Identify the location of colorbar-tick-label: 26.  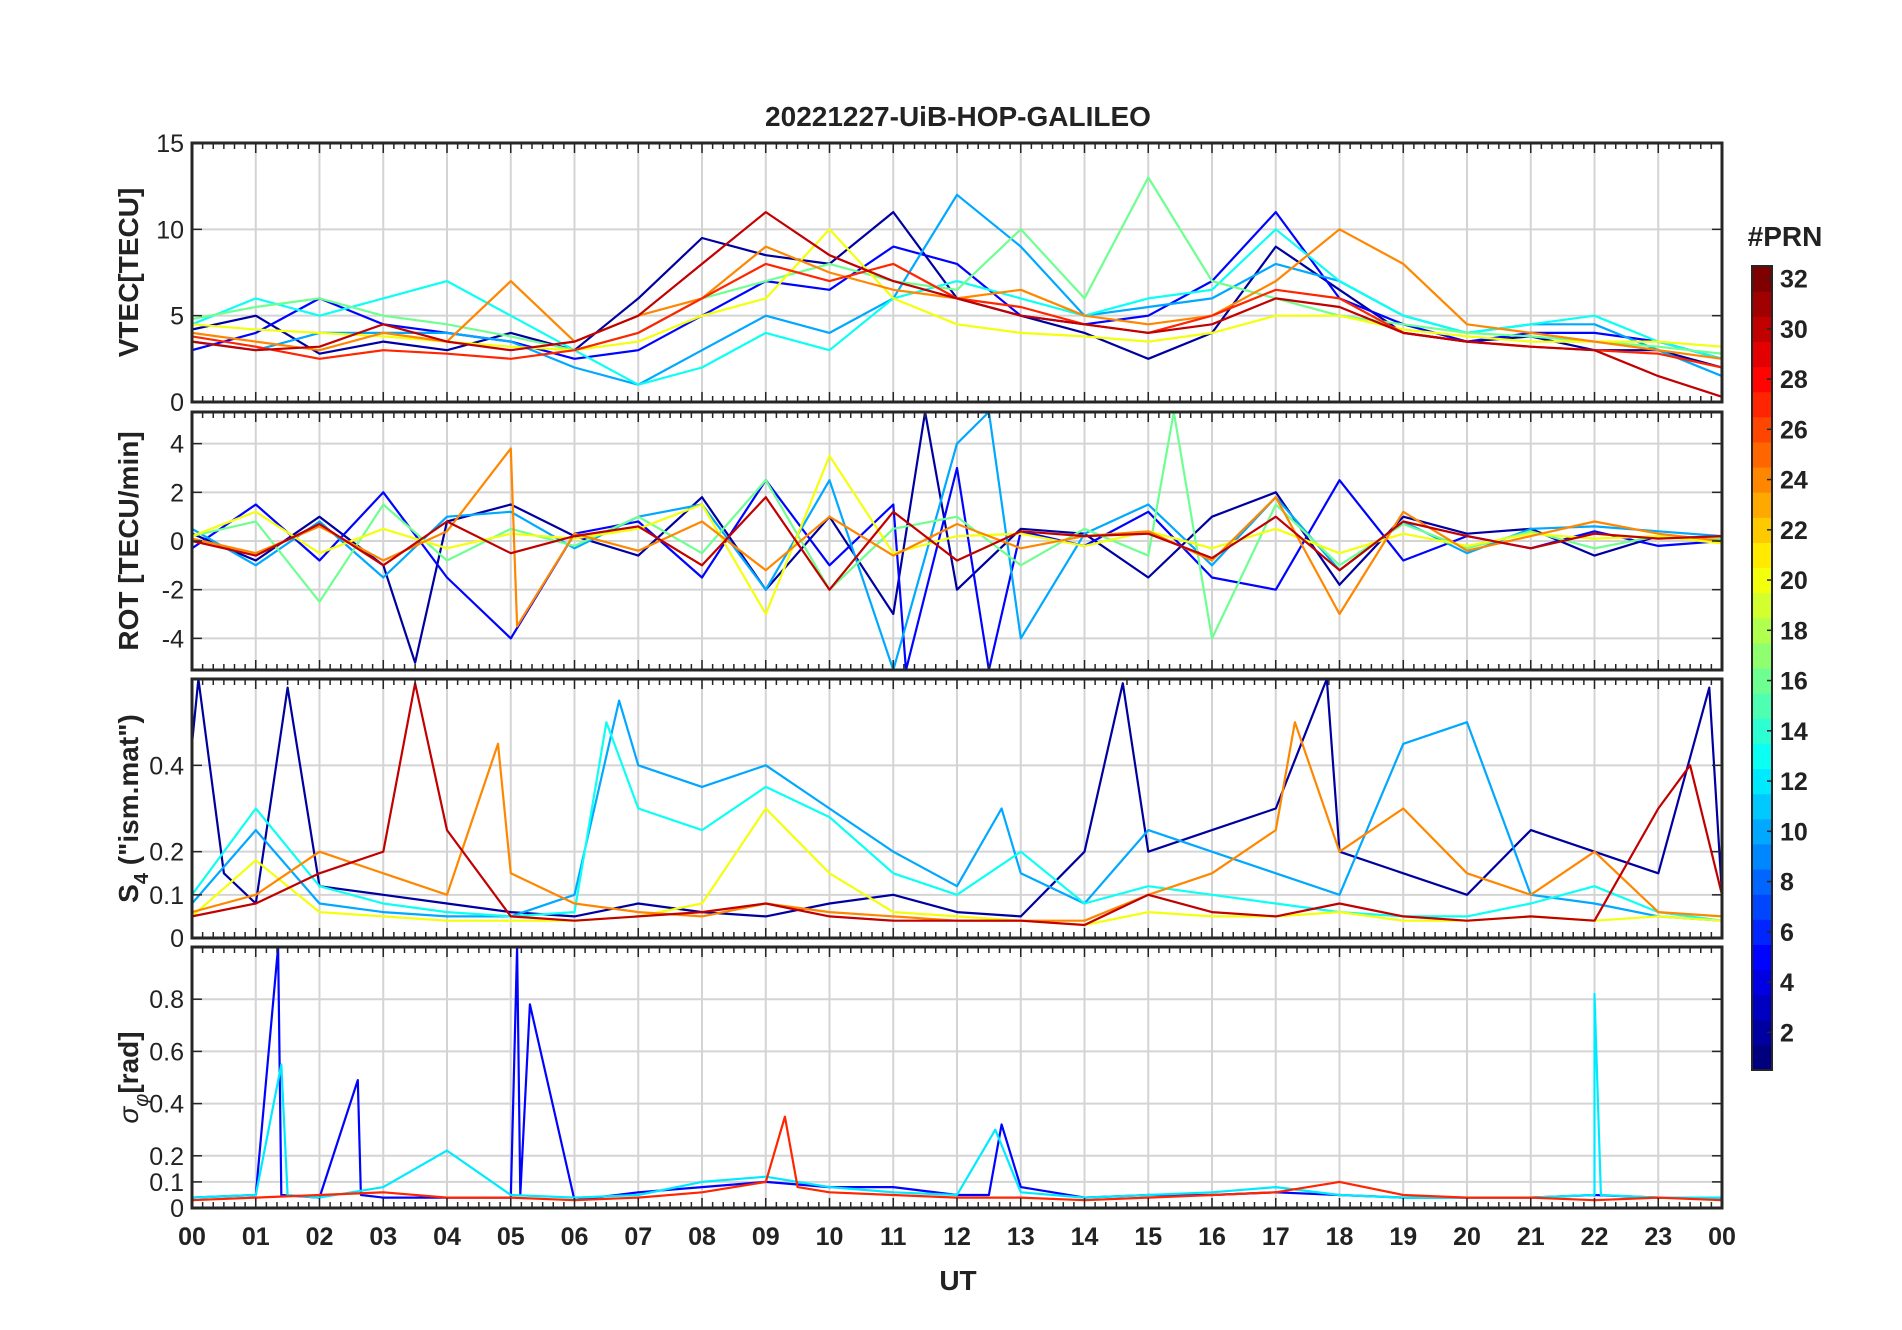
(1794, 430).